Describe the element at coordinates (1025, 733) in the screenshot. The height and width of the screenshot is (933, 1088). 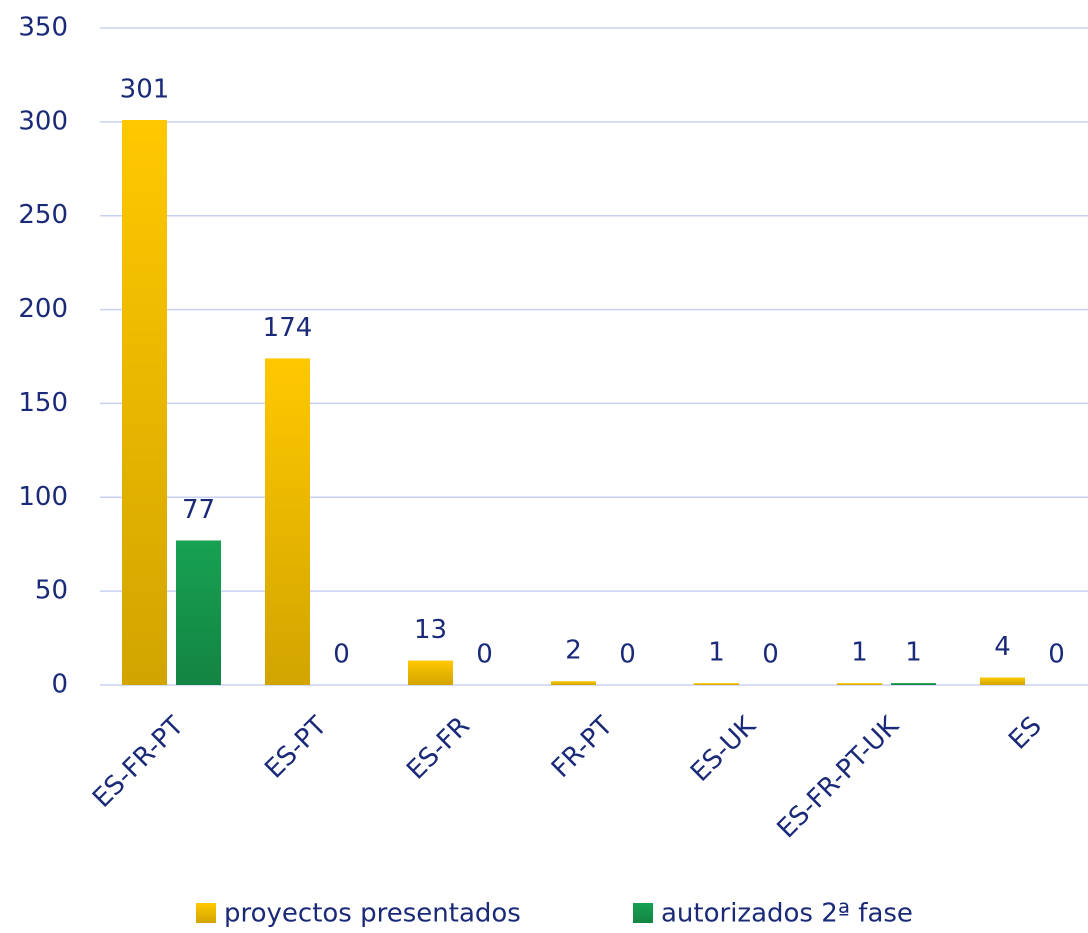
I see `x-tick-label: ES` at that location.